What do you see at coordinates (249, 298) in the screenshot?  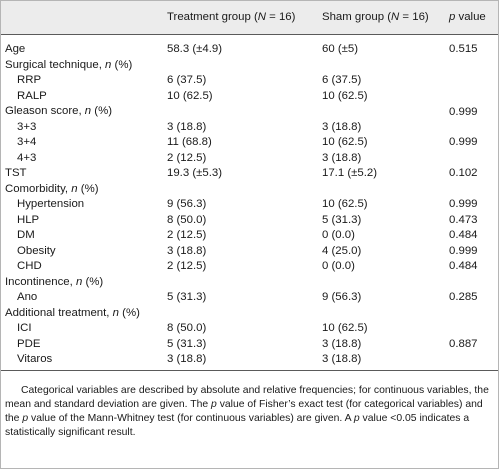 I see `table-row: Ano 5 (31.3) 9 (56.3) 0.285` at bounding box center [249, 298].